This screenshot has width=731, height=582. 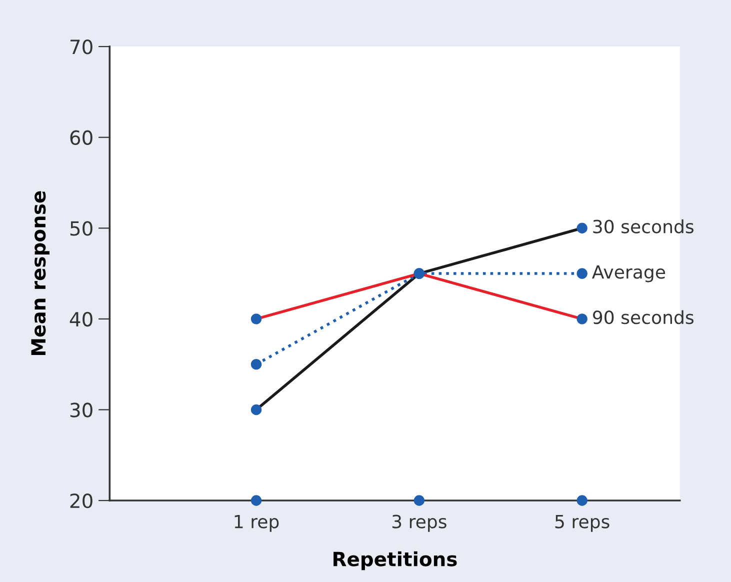 I want to click on x-tick-label: 5 reps, so click(x=582, y=523).